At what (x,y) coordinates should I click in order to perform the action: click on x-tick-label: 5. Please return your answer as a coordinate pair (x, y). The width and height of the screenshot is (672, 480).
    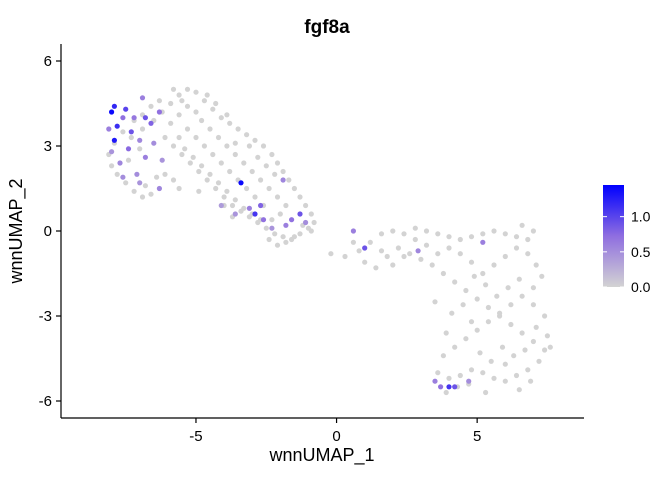
    Looking at the image, I should click on (477, 436).